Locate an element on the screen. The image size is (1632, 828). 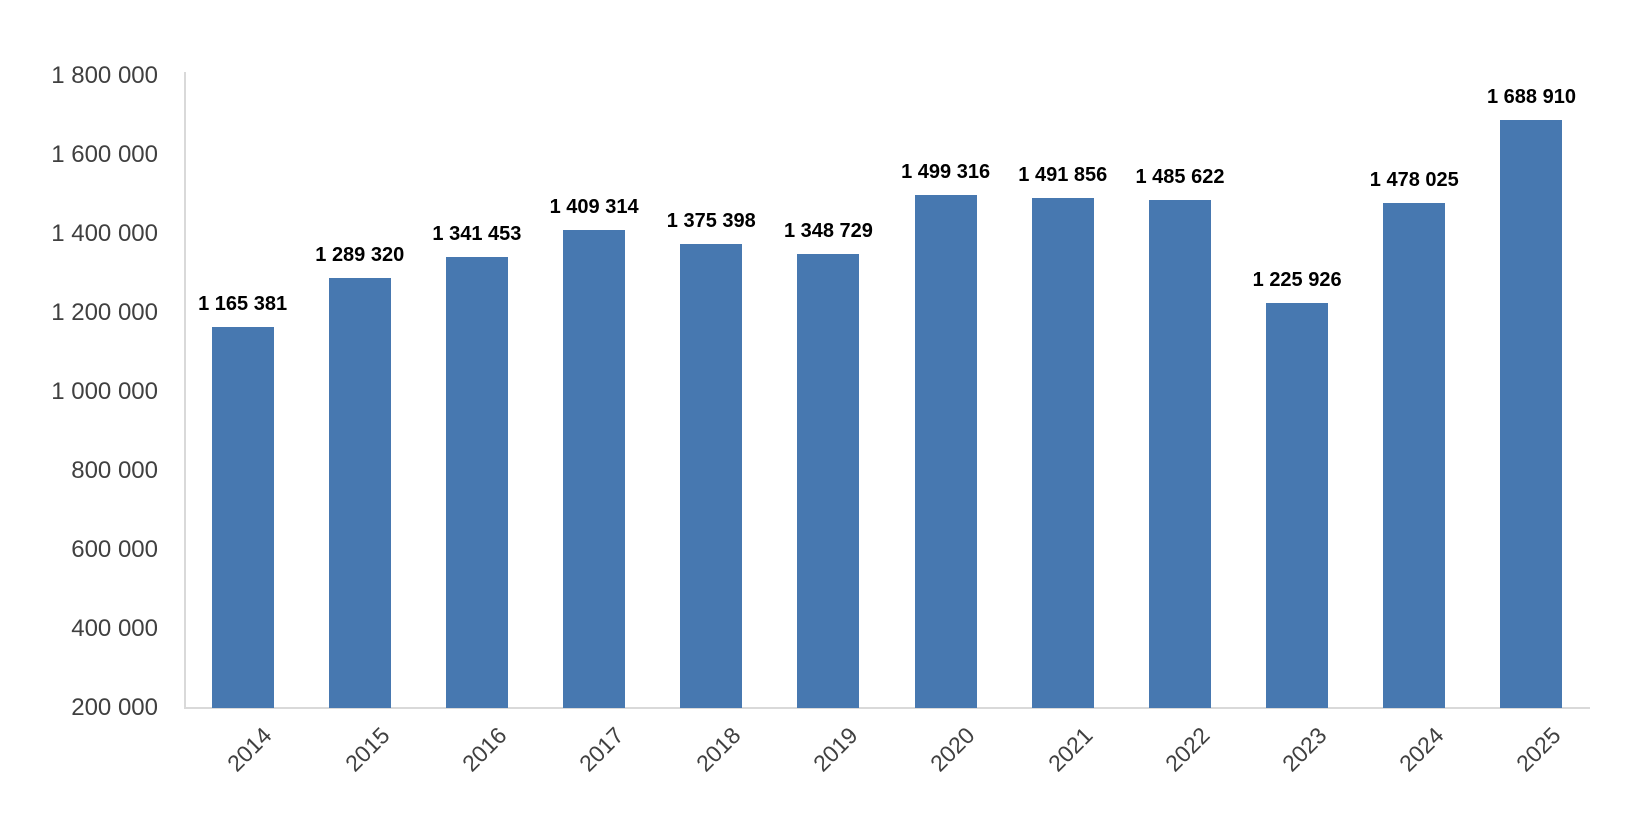
x-axis-tick-label-2017: 2017 is located at coordinates (601, 749).